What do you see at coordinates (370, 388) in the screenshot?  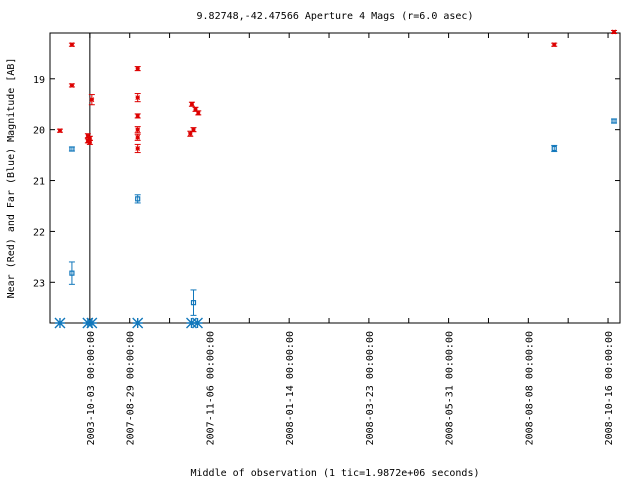 I see `x-tick-label: 2008-03-23 00:00:00` at bounding box center [370, 388].